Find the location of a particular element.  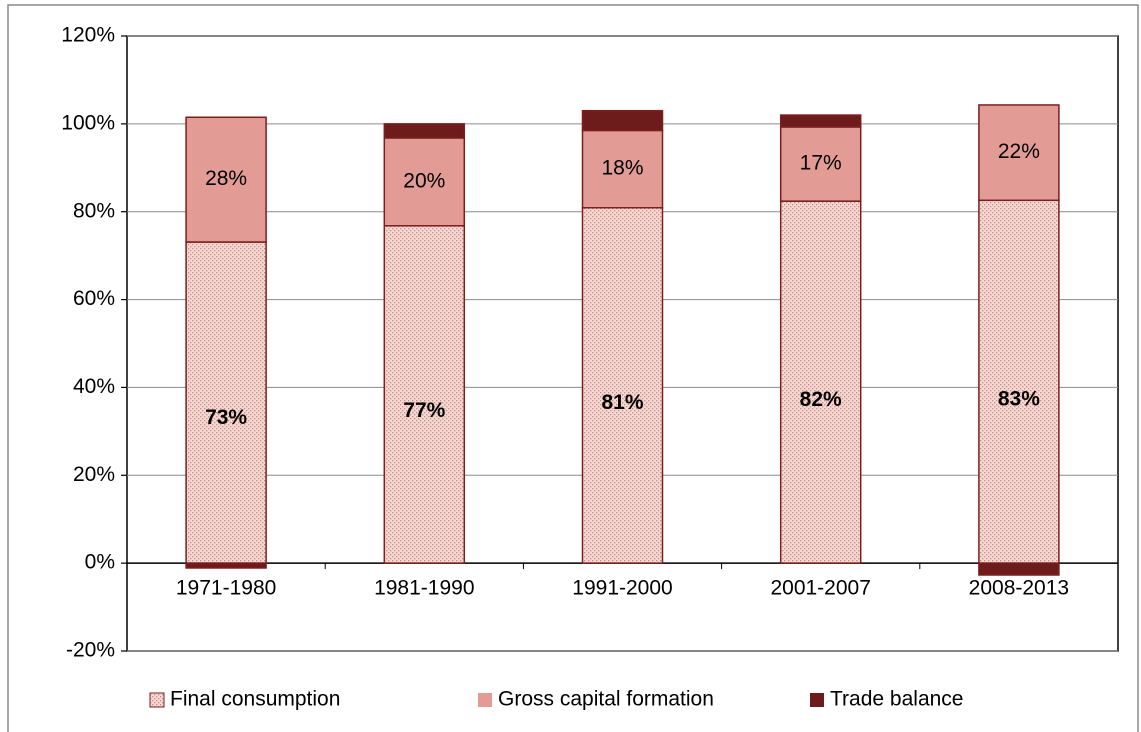

data-label: 73% is located at coordinates (226, 417).